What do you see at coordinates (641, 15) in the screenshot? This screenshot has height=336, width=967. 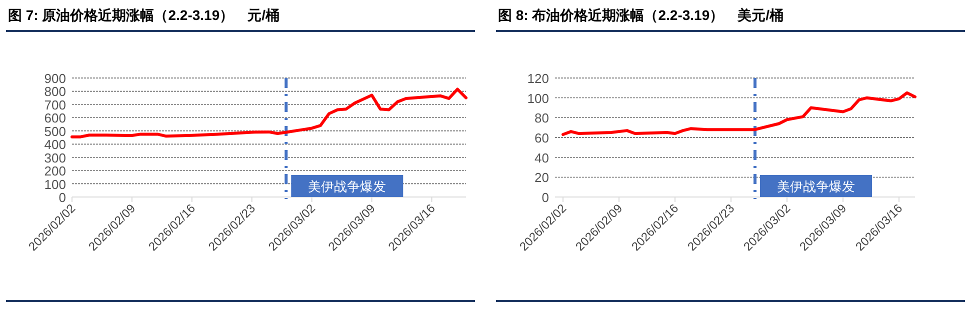 I see `chart-title: 图 8: 布油价格近期涨幅（2.2-3.19） 美元/桶` at bounding box center [641, 15].